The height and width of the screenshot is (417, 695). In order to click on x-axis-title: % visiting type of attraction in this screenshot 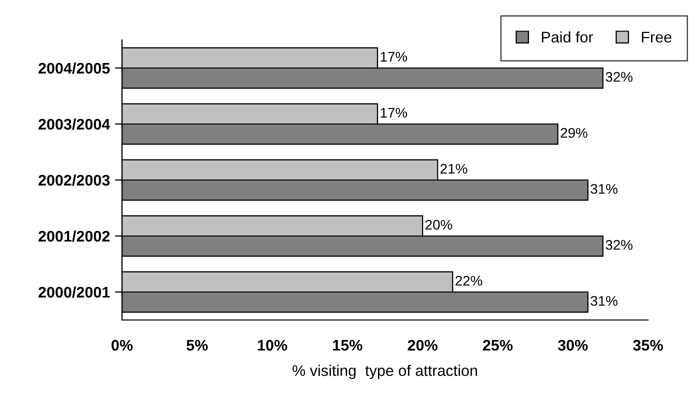, I will do `click(384, 372)`.